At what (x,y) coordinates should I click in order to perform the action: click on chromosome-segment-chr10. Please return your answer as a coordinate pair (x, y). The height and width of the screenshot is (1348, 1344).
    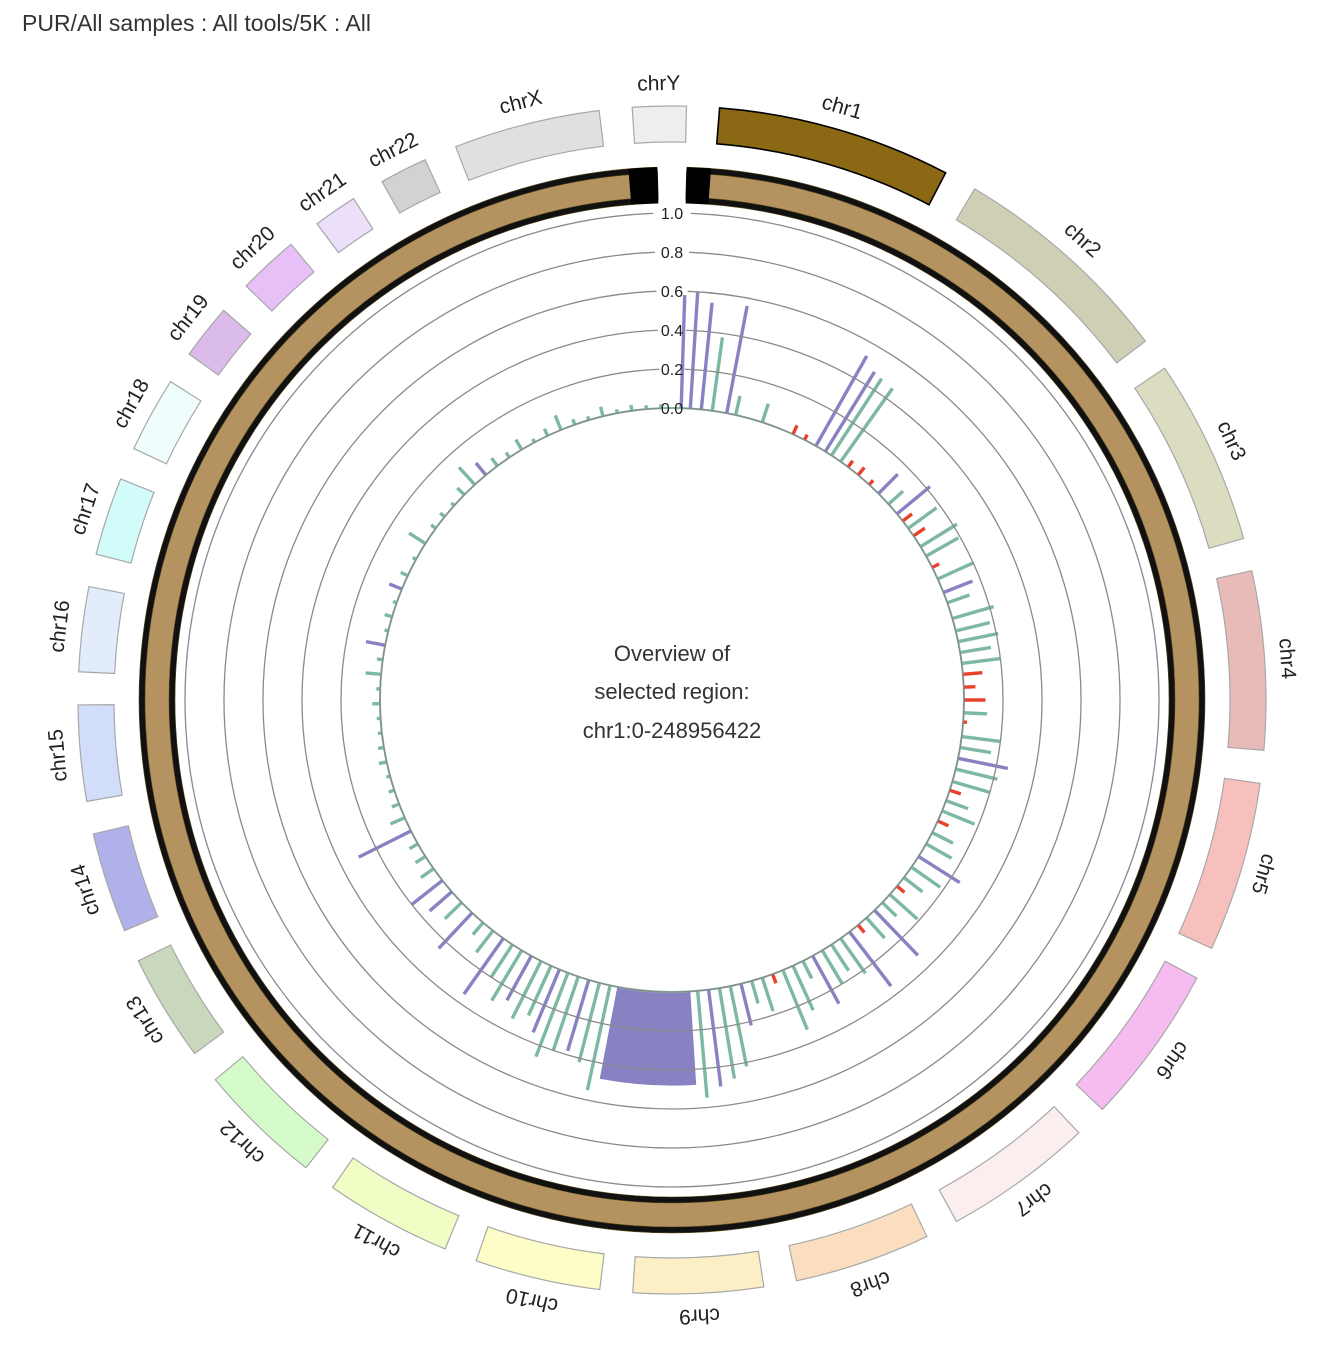
    Looking at the image, I should click on (540, 1258).